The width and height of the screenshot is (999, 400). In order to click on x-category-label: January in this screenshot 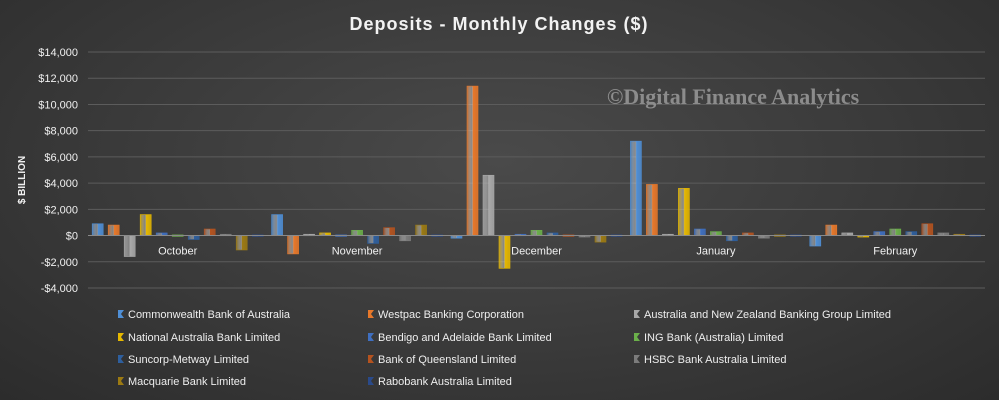, I will do `click(716, 252)`.